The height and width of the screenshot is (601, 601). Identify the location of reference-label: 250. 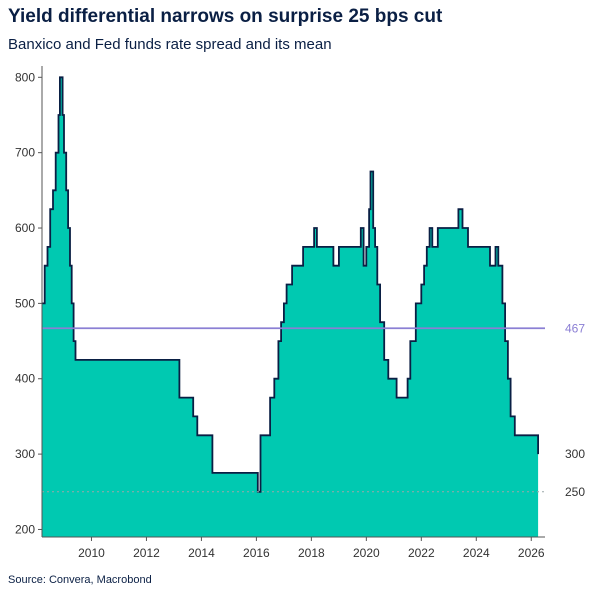
(575, 492).